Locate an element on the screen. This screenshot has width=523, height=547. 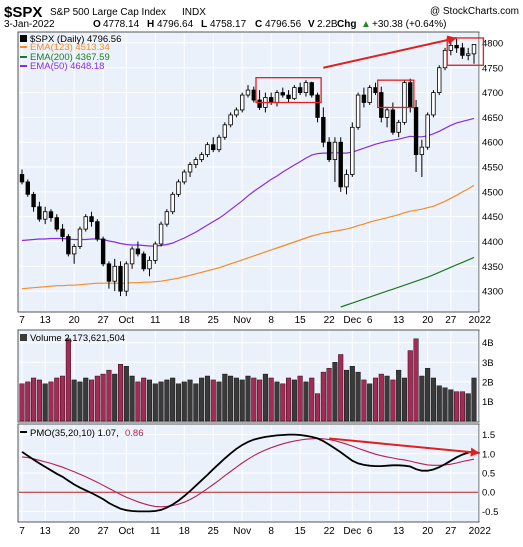
pmo-signal-line is located at coordinates (248, 472).